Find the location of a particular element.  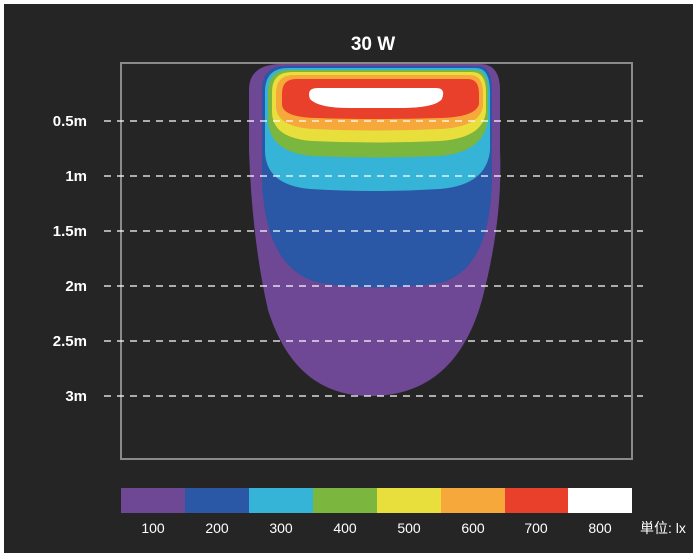

legend-label: 800 is located at coordinates (600, 528).